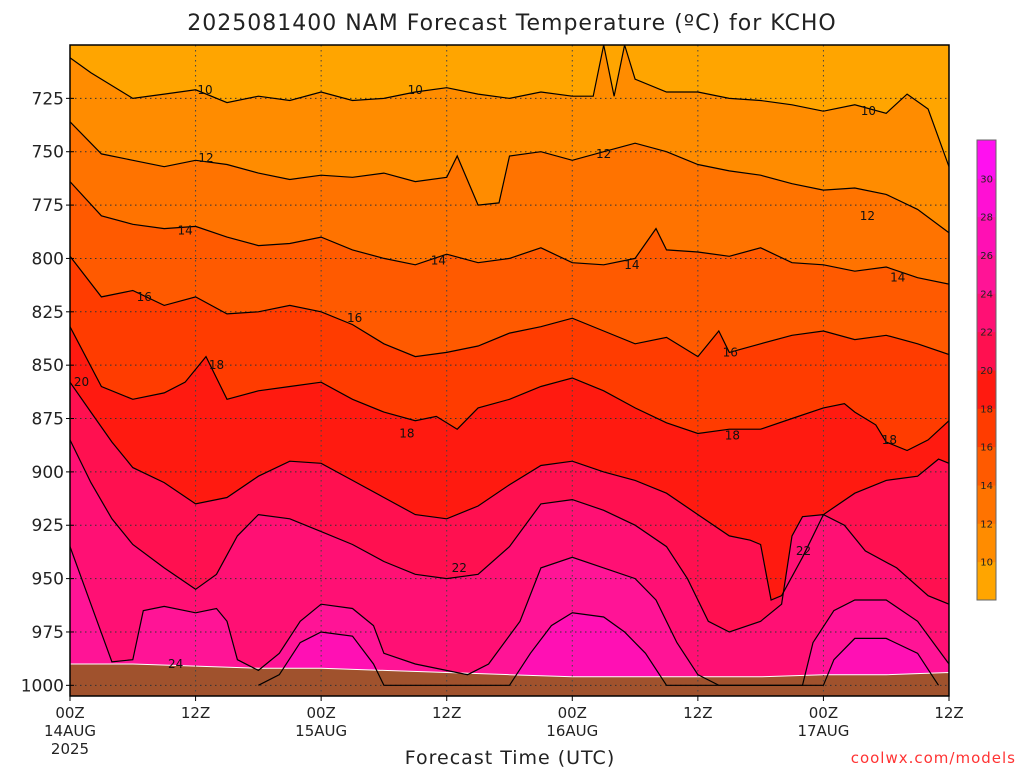  What do you see at coordinates (70, 731) in the screenshot?
I see `x-tick-date: 14AUG` at bounding box center [70, 731].